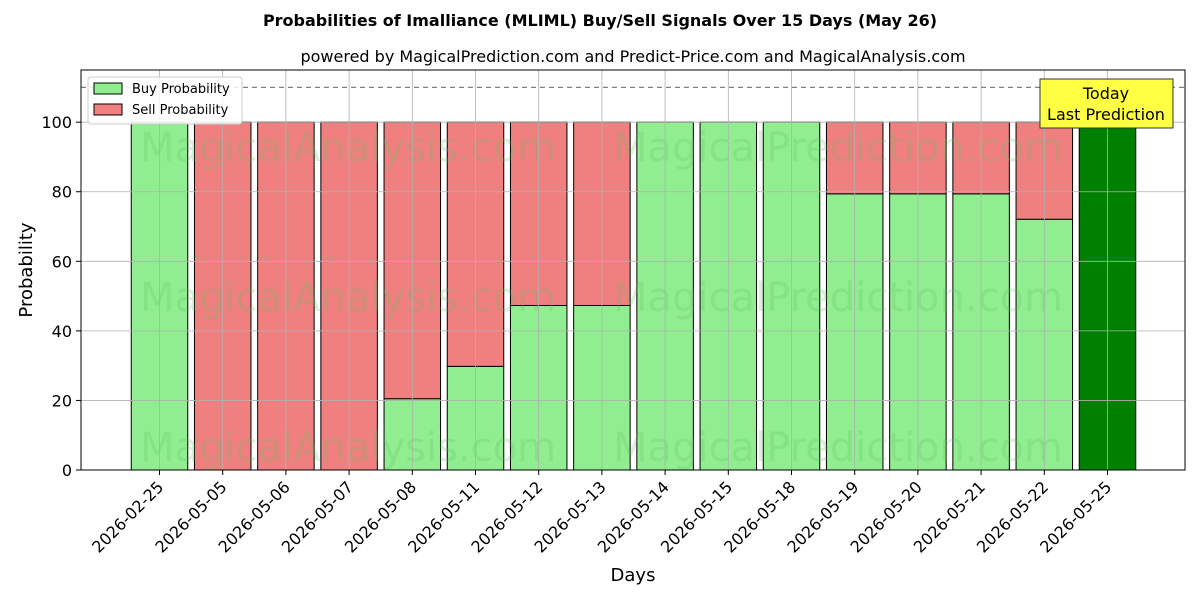 This screenshot has height=600, width=1200. I want to click on legend-label-buy: Buy Probability, so click(181, 89).